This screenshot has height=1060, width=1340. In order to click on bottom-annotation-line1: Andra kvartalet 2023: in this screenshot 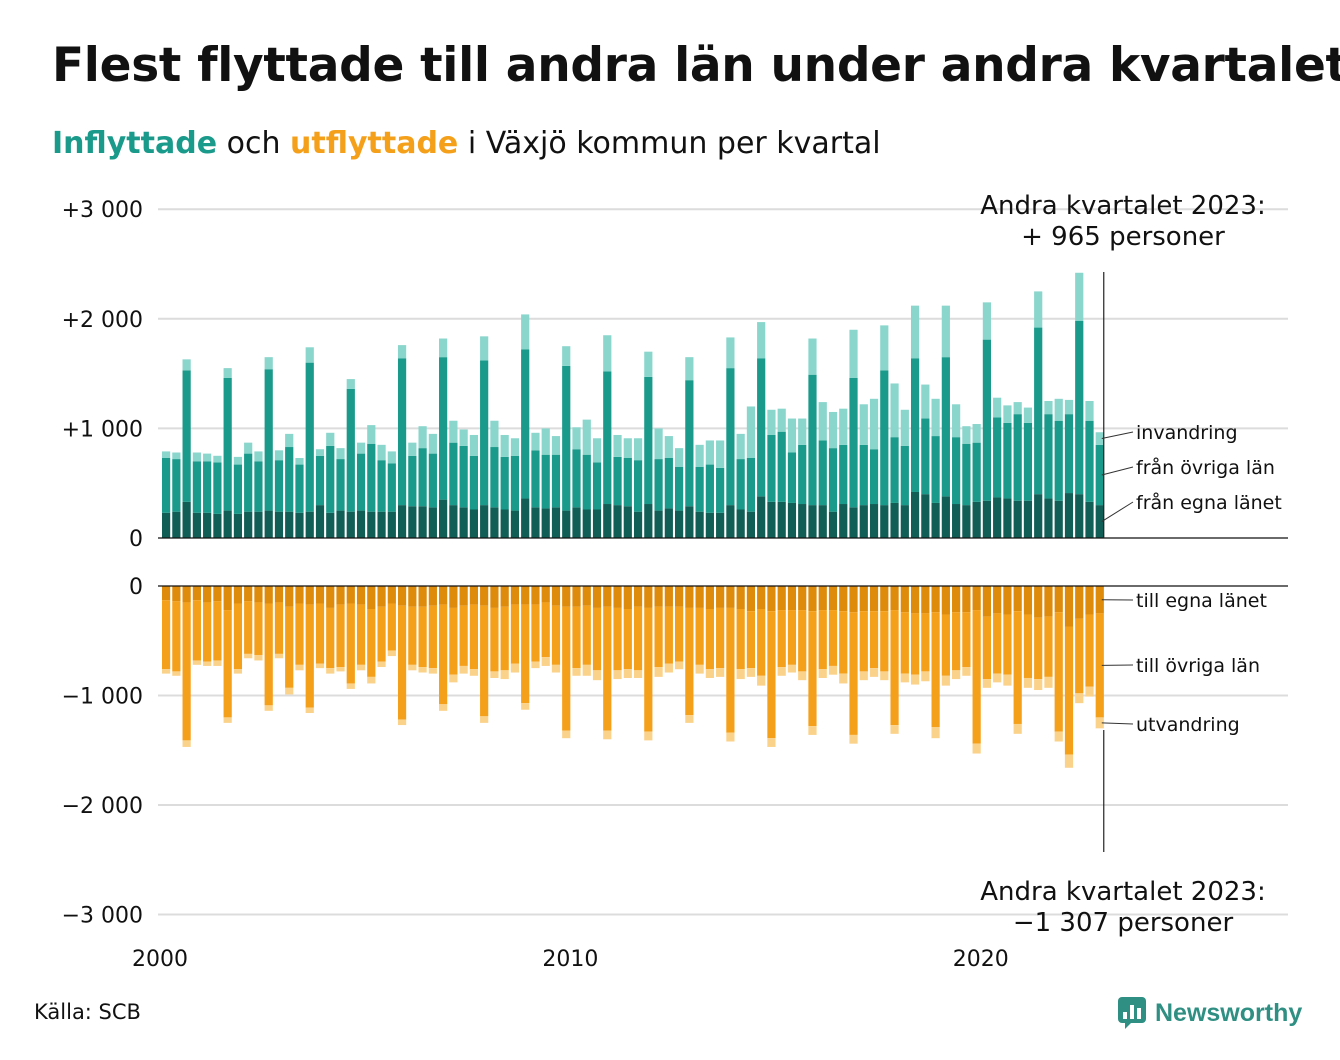, I will do `click(1122, 892)`.